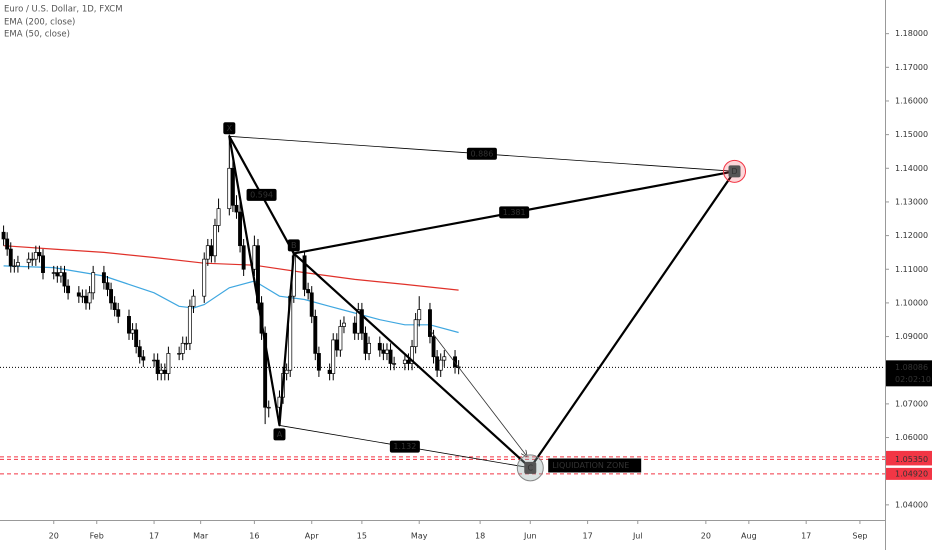 The height and width of the screenshot is (550, 932). I want to click on point-label: A, so click(280, 434).